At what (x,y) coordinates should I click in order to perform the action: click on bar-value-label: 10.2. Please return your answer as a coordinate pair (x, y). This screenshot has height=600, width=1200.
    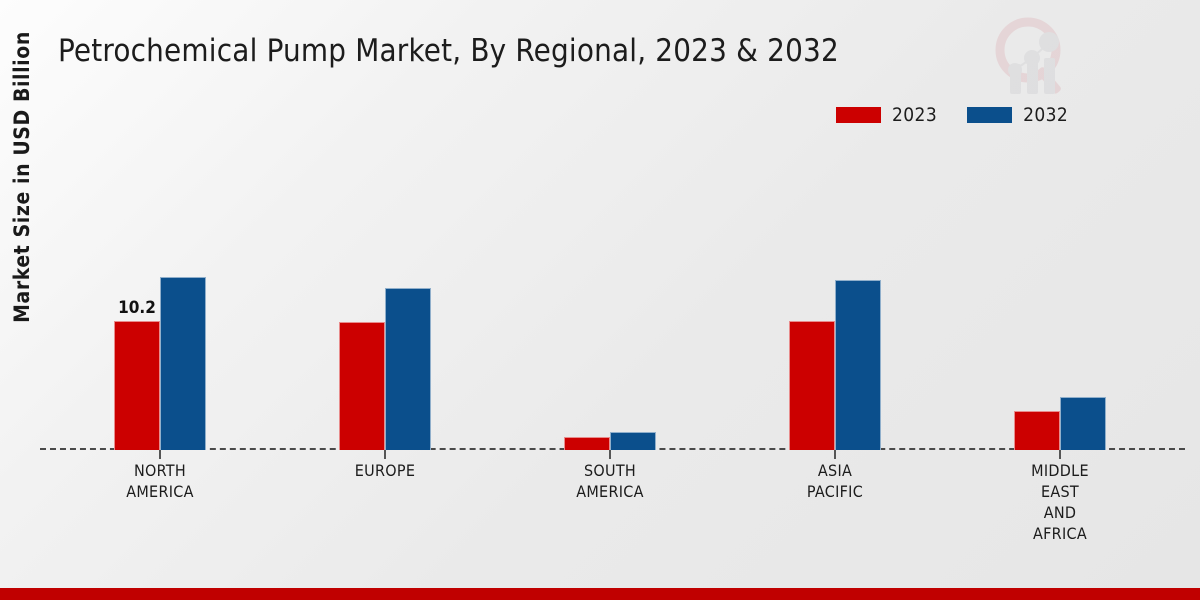
    Looking at the image, I should click on (137, 308).